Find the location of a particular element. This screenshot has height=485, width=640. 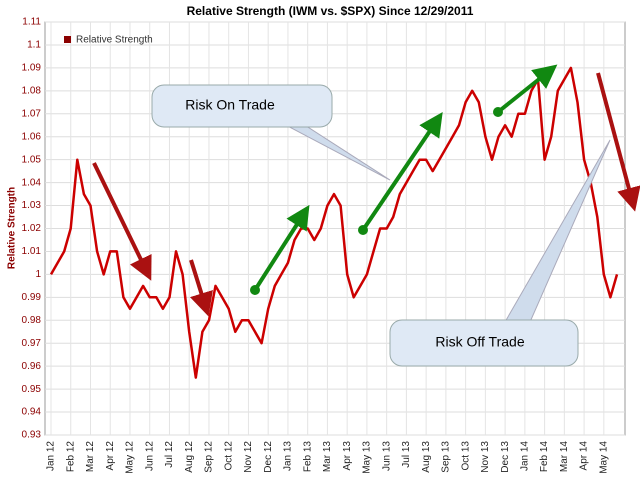

x-tick-label: Mar 13 is located at coordinates (327, 457).